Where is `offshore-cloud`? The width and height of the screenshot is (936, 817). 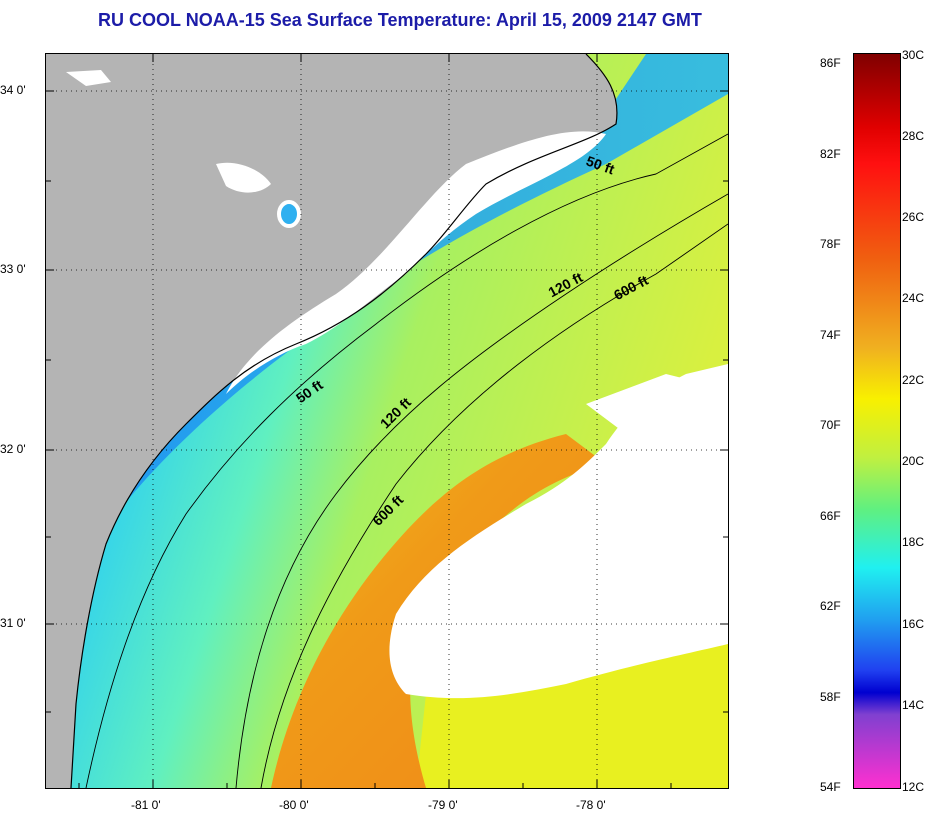 offshore-cloud is located at coordinates (558, 531).